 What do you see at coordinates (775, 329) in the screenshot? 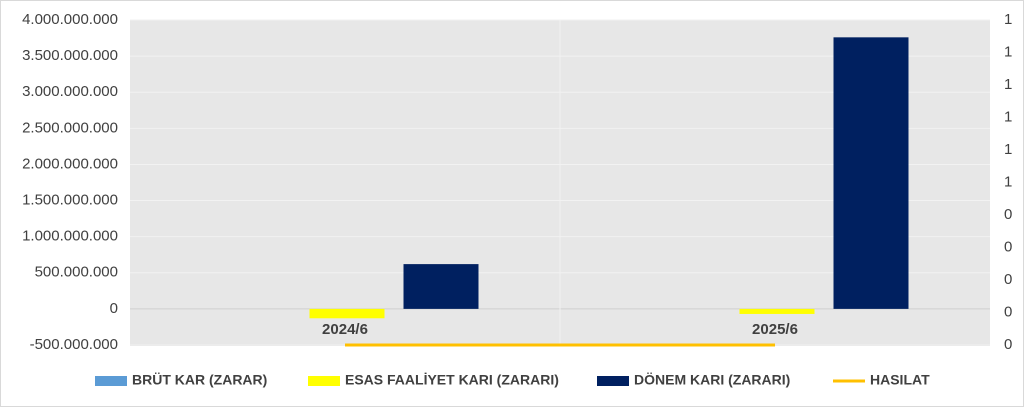
I see `x-tick-label: 2025/6` at bounding box center [775, 329].